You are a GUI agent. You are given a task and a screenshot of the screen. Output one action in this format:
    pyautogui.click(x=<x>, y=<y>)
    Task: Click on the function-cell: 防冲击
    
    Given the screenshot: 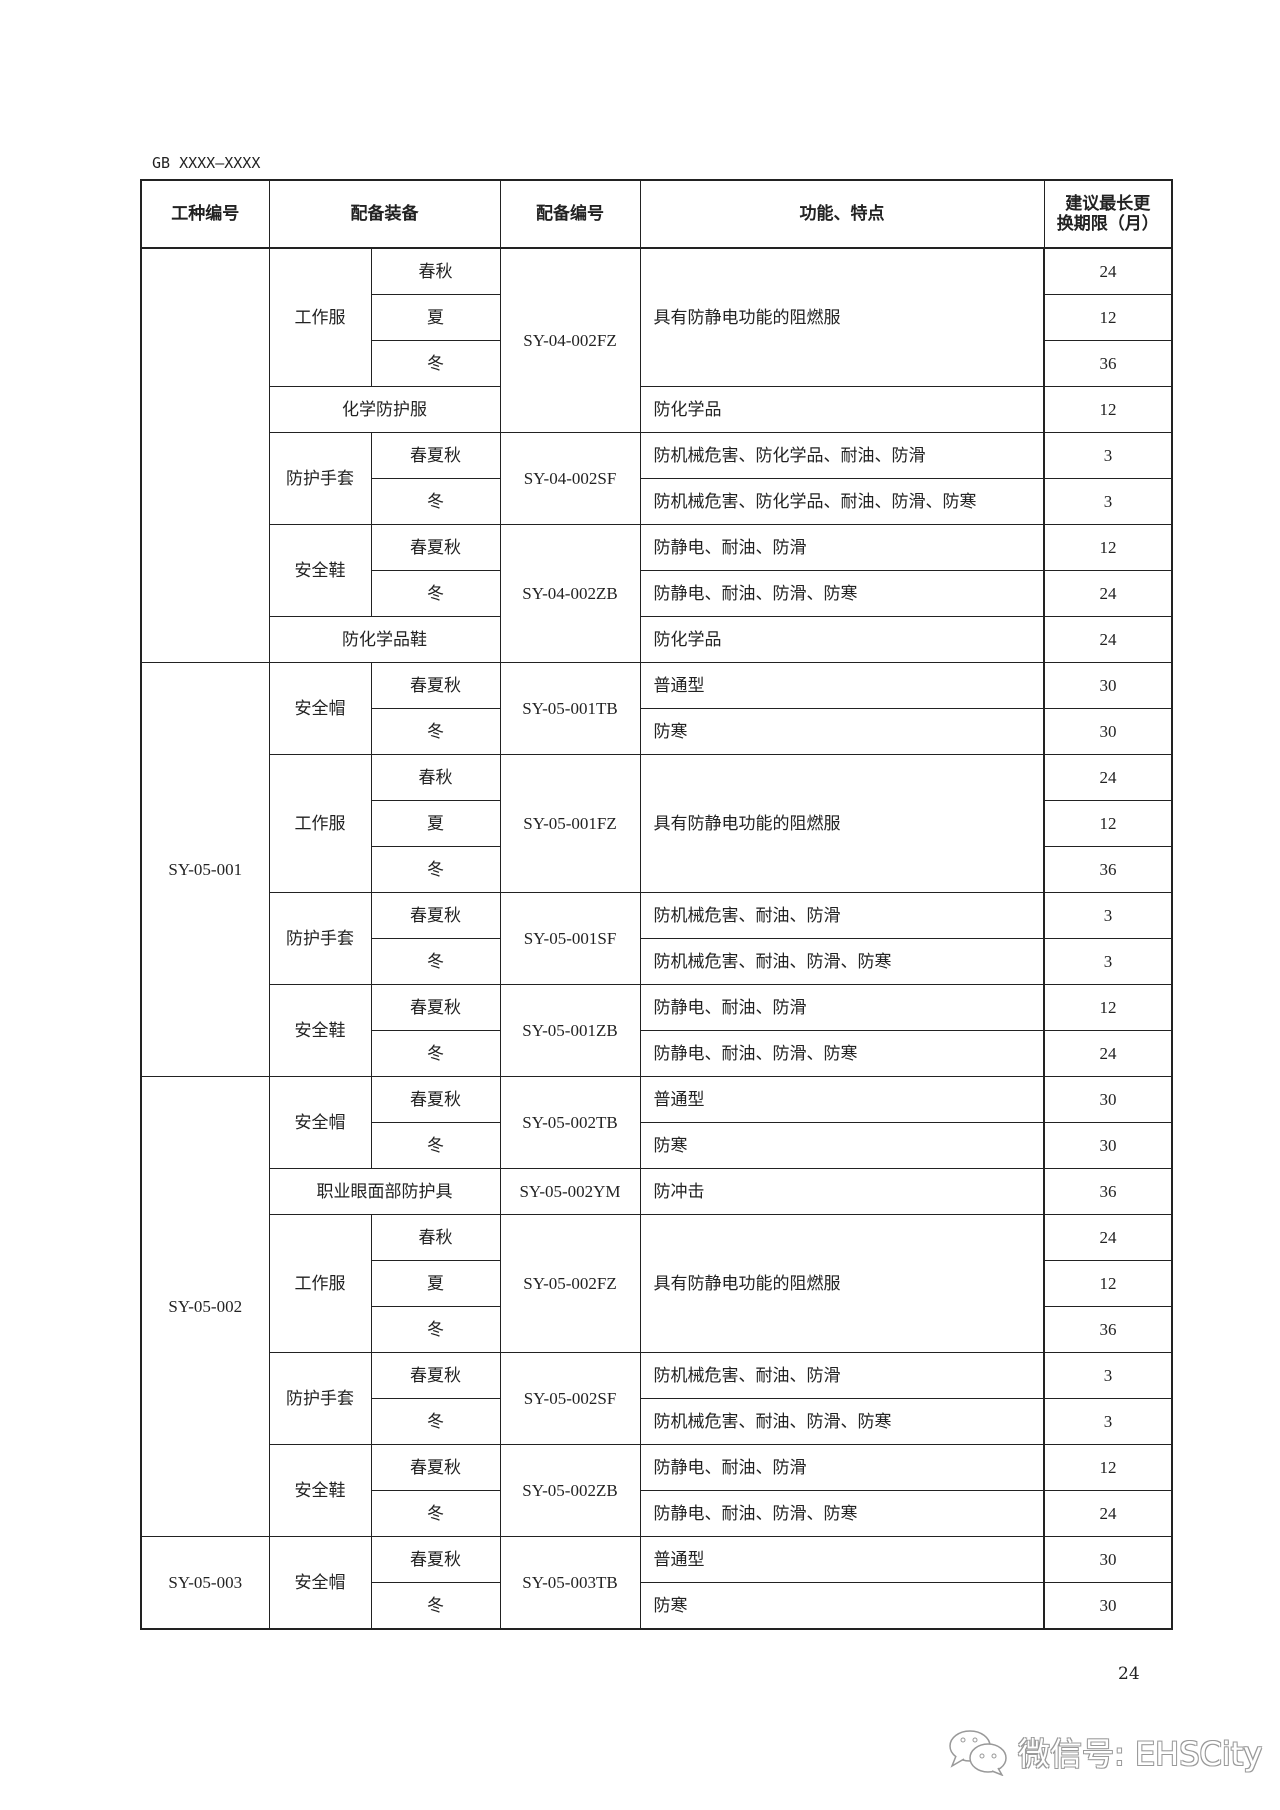 What is the action you would take?
    pyautogui.click(x=842, y=1191)
    